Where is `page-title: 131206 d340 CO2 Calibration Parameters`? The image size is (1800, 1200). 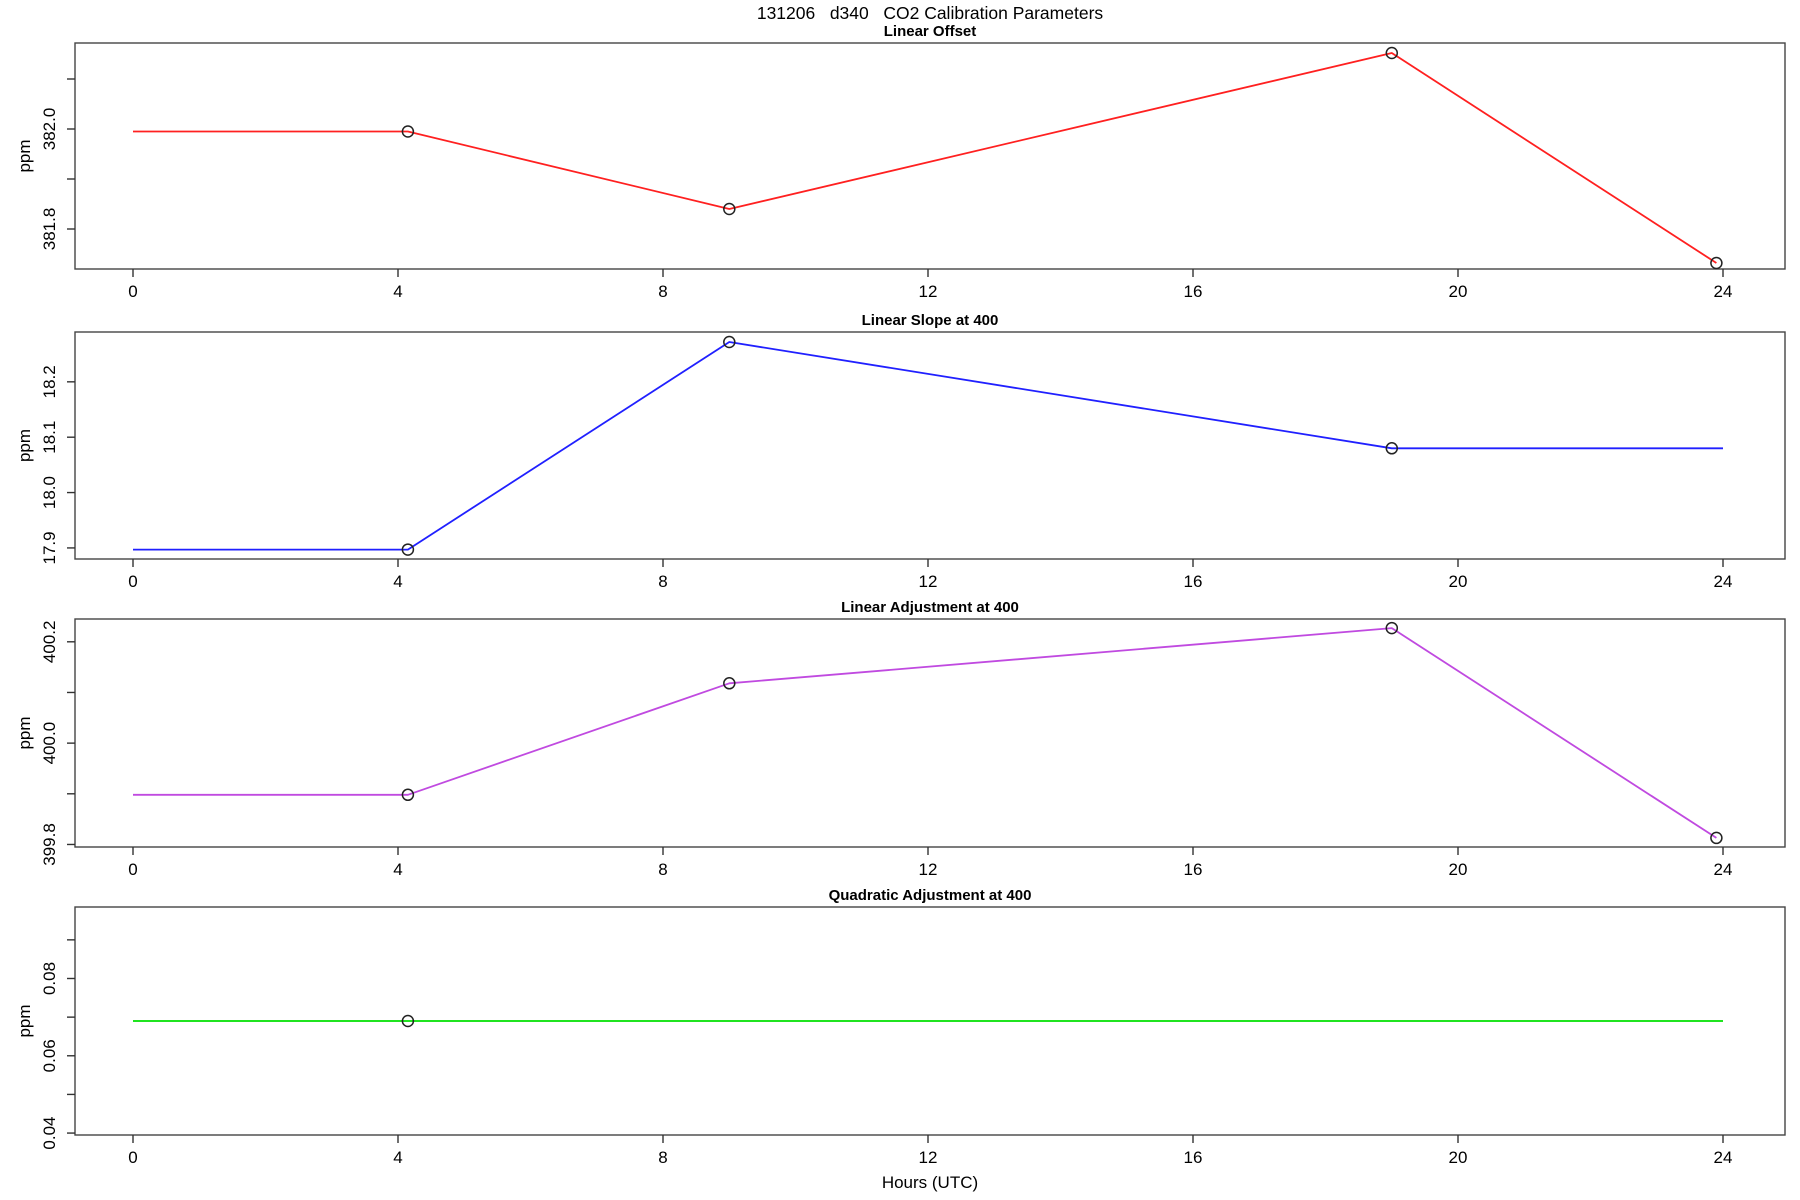 page-title: 131206 d340 CO2 Calibration Parameters is located at coordinates (930, 13).